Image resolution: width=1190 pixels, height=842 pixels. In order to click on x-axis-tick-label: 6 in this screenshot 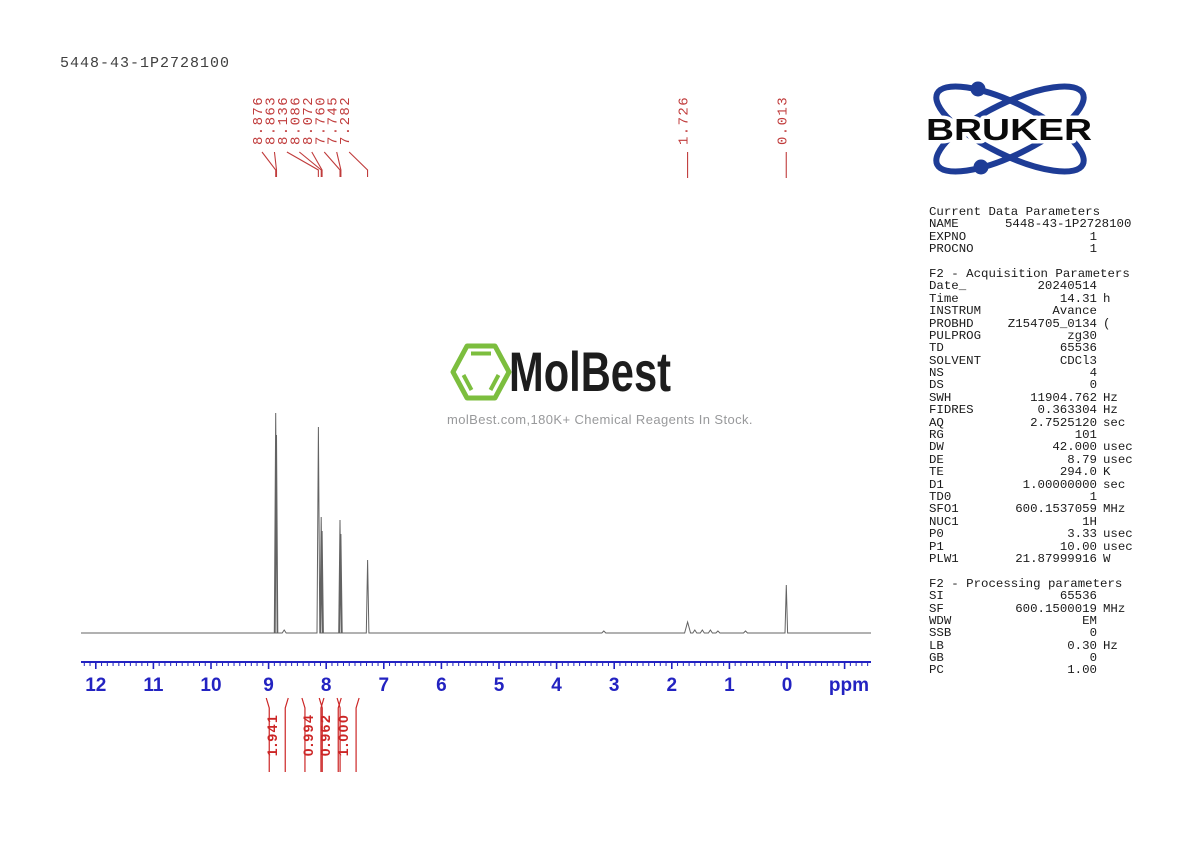, I will do `click(441, 685)`.